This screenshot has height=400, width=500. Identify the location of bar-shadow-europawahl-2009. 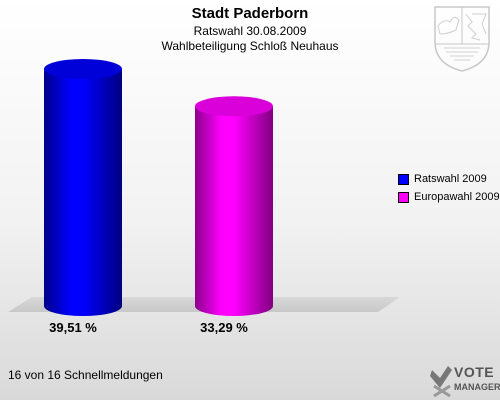
(324, 251).